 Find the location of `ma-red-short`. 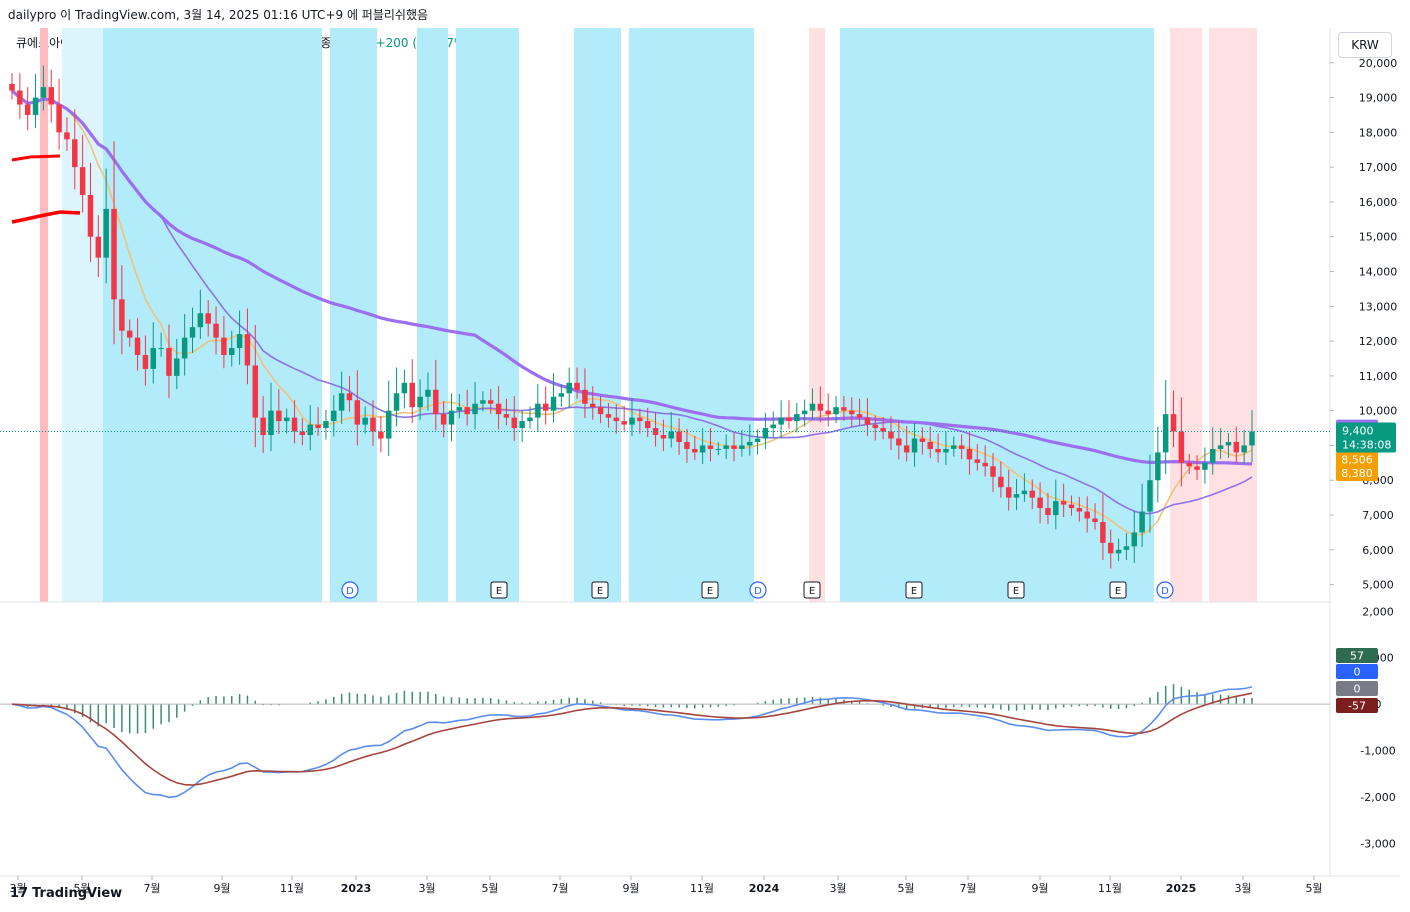

ma-red-short is located at coordinates (36, 158).